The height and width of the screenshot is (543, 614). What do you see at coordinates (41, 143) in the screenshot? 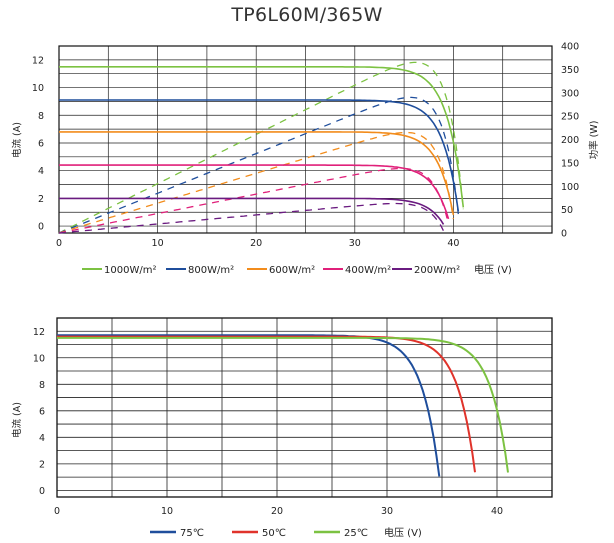
I see `chart1-ytick-label: 6` at bounding box center [41, 143].